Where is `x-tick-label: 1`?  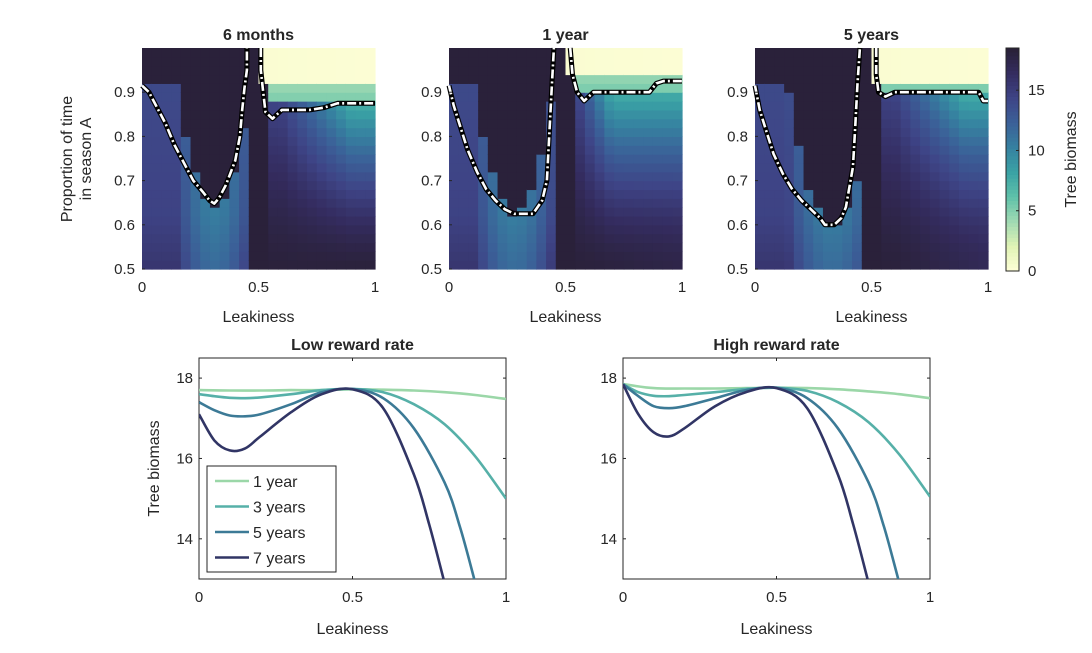
x-tick-label: 1 is located at coordinates (988, 287).